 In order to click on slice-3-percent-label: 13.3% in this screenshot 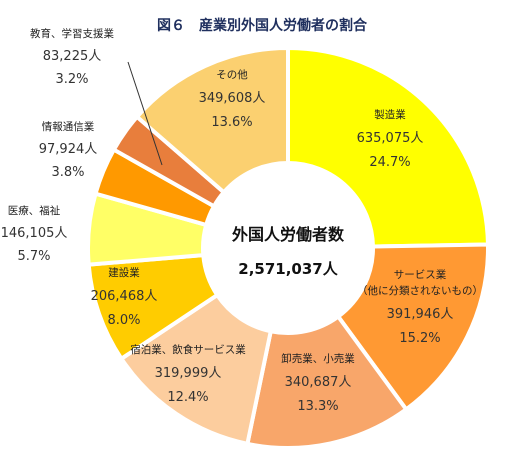, I will do `click(317, 406)`.